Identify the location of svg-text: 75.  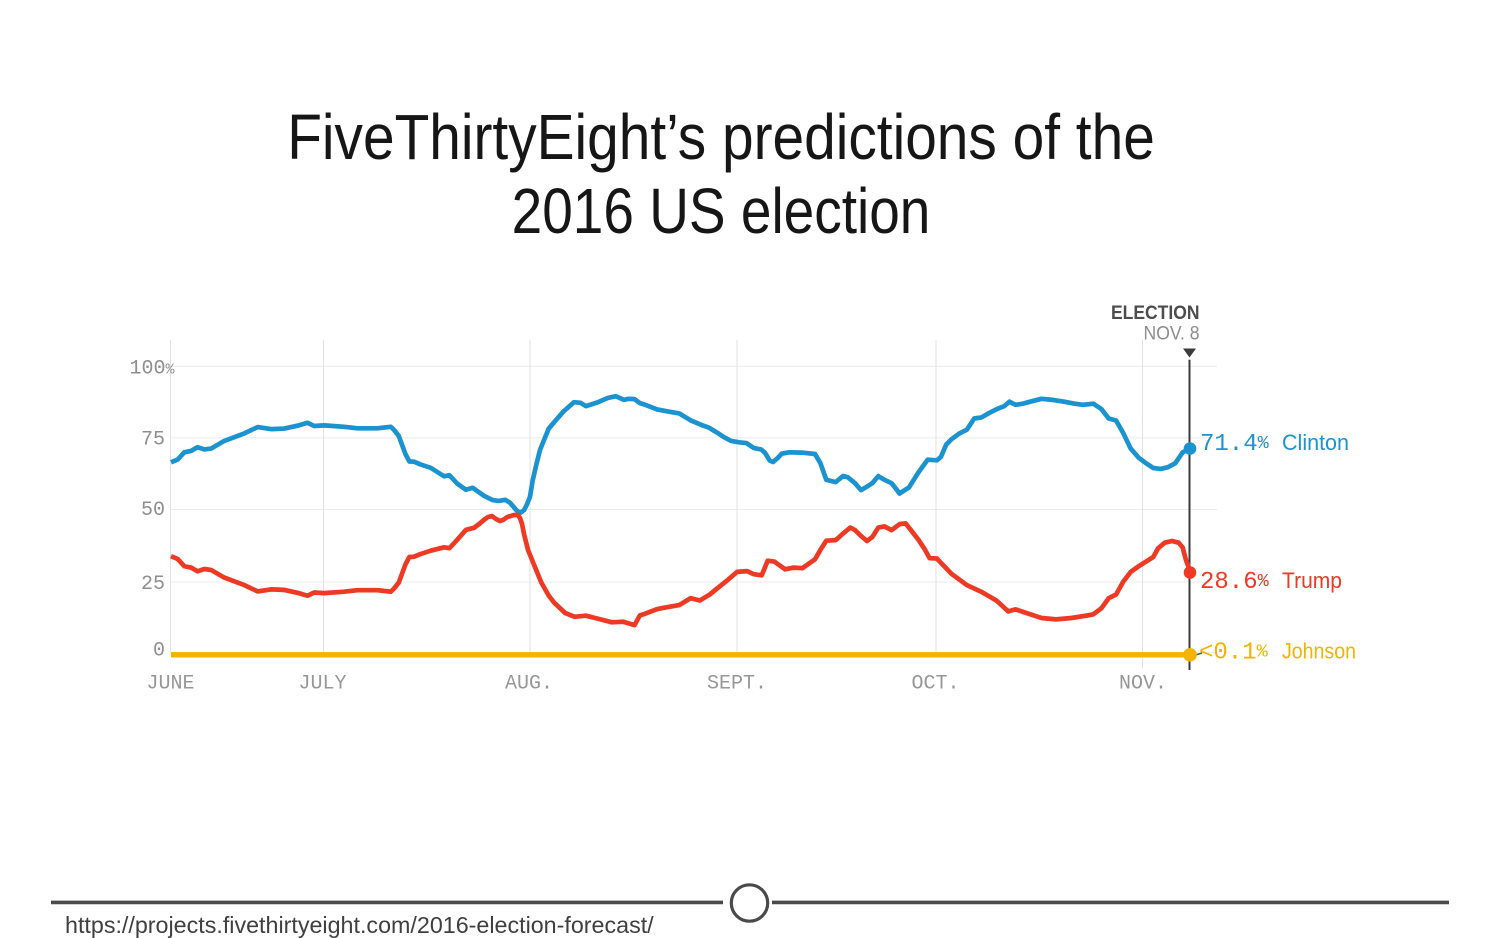
(153, 440).